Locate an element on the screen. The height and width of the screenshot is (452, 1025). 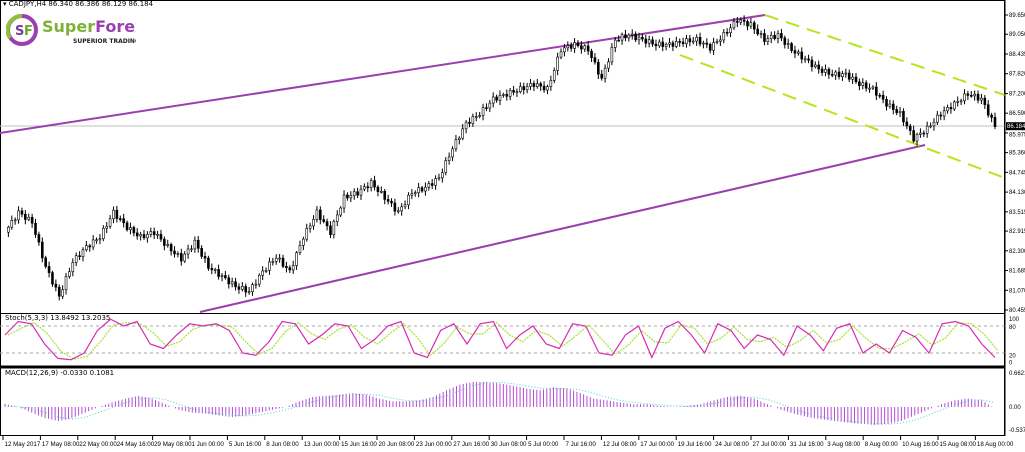
time-tick-label: 17 Jul 00:00 is located at coordinates (657, 444).